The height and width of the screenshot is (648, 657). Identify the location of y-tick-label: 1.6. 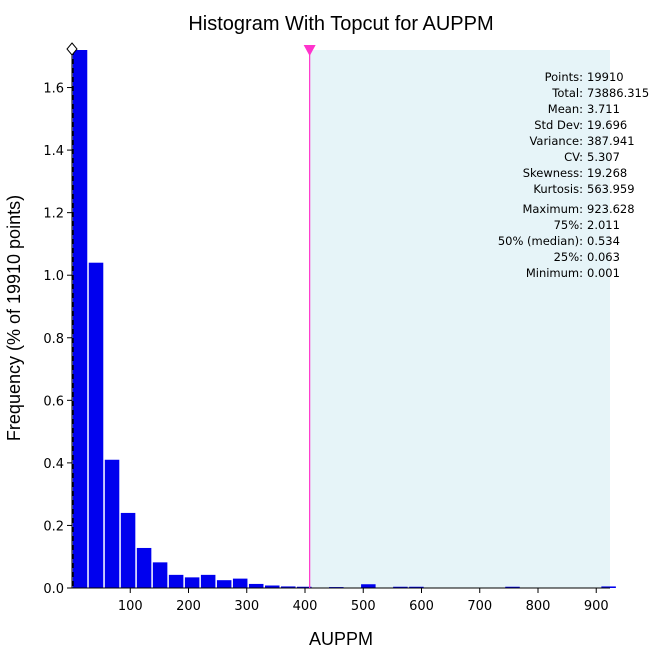
(53, 89).